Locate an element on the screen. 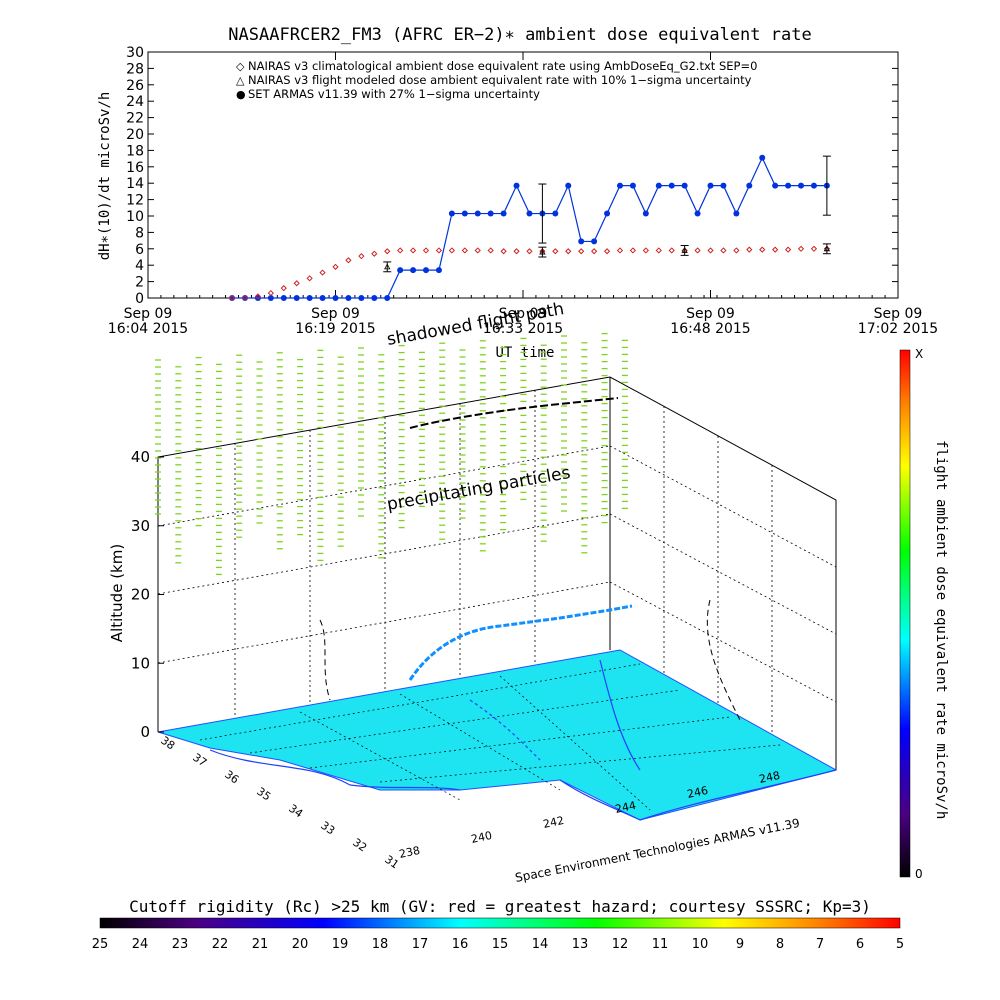 This screenshot has width=1000, height=1000. x-tick-label-time: 16:48 2015 is located at coordinates (710, 329).